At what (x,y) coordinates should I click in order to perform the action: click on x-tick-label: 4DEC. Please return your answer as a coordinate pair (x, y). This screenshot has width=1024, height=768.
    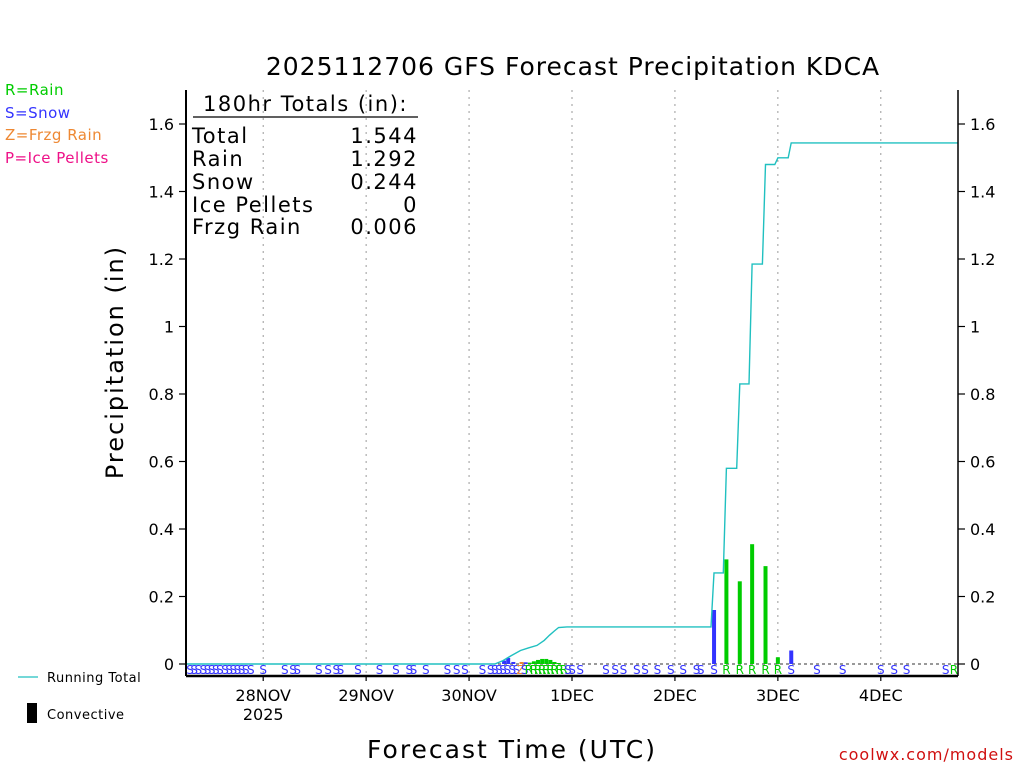
    Looking at the image, I should click on (881, 695).